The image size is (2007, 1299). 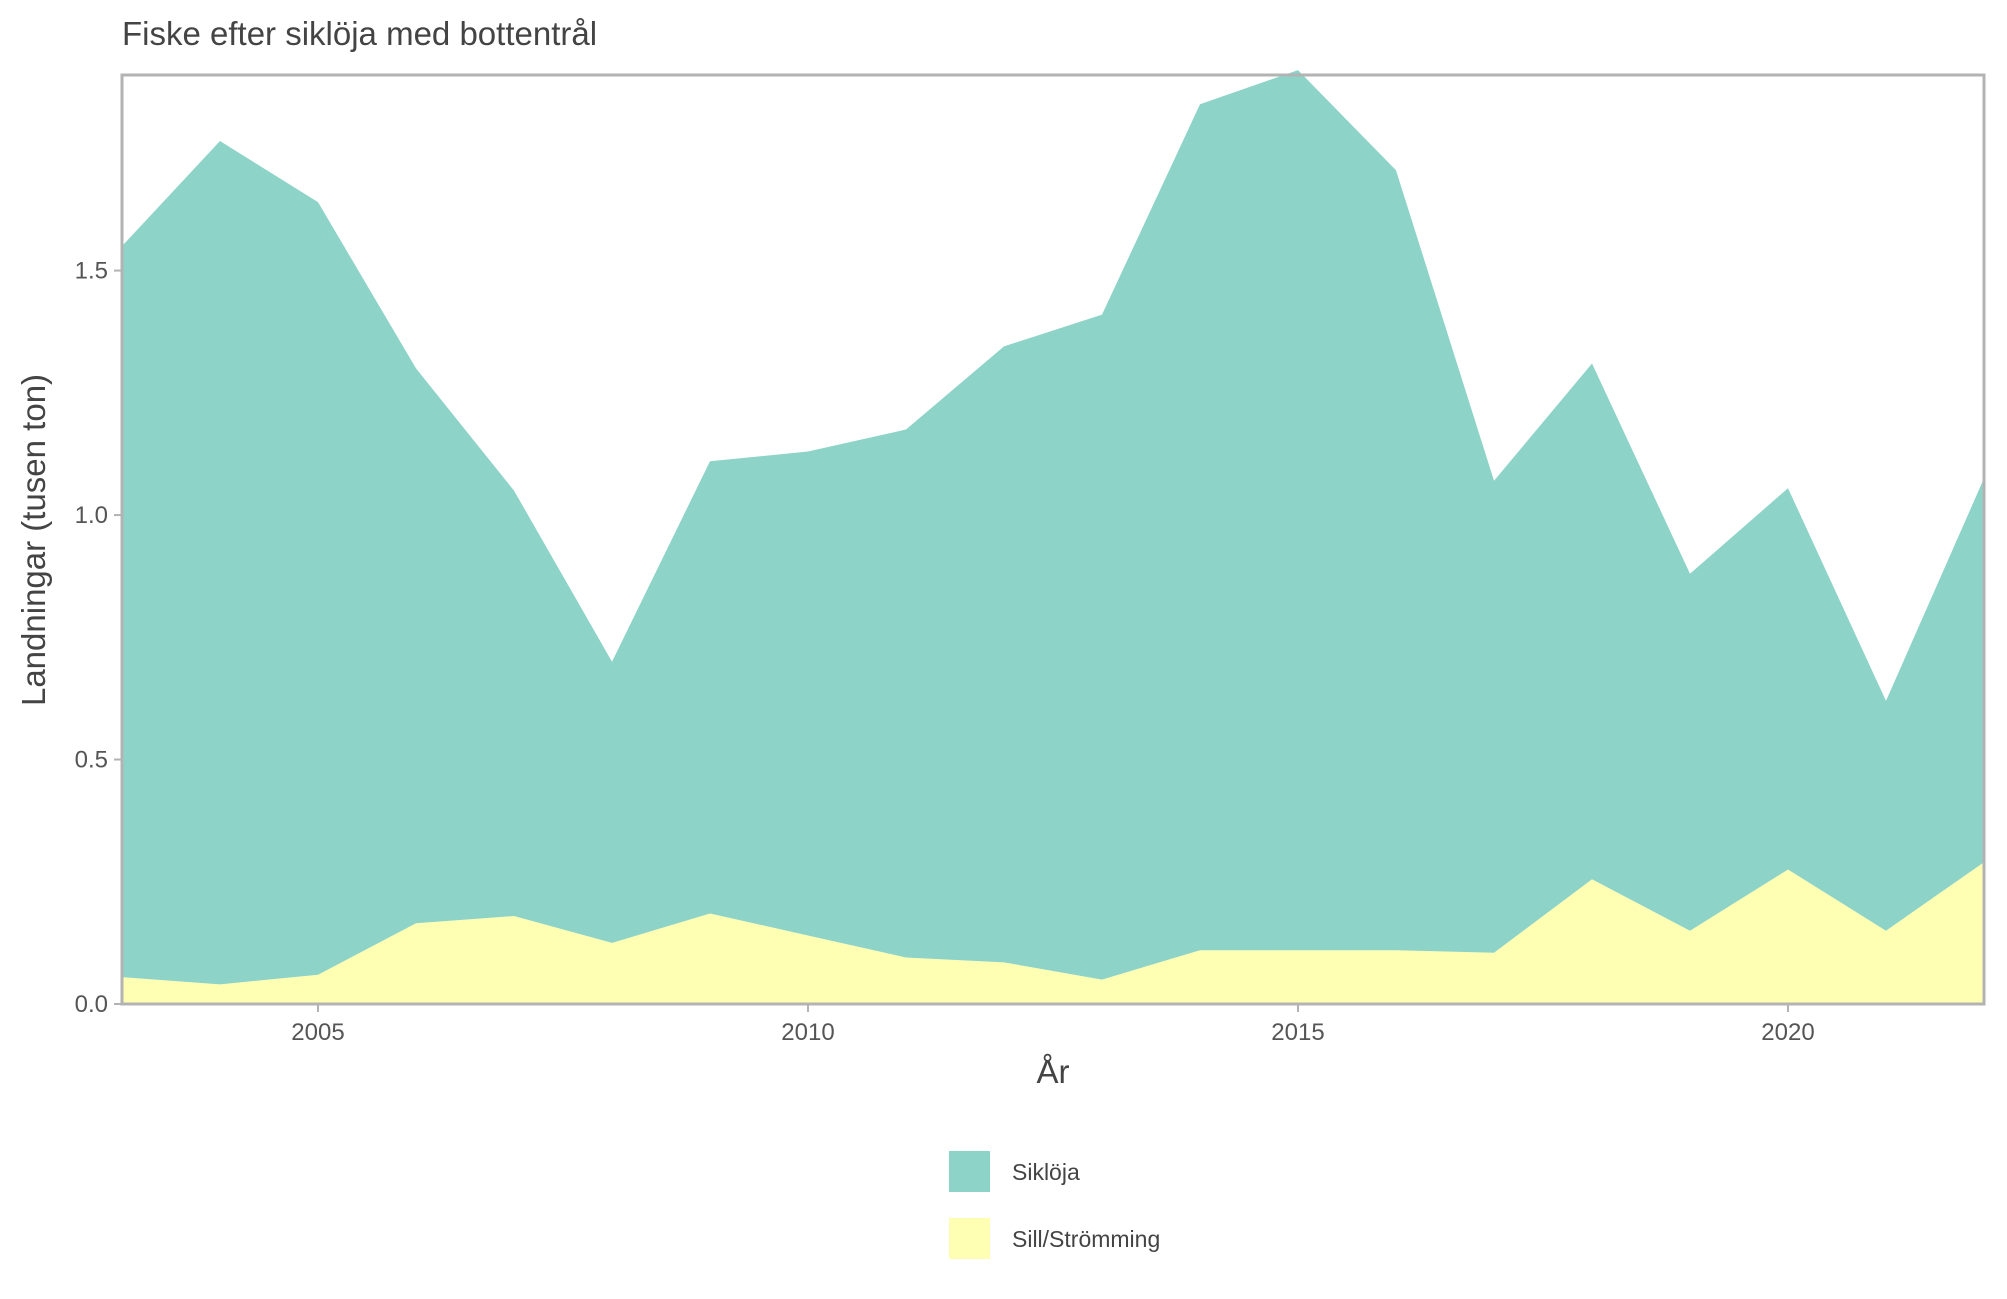 What do you see at coordinates (969, 1171) in the screenshot?
I see `legend-swatch-sikl-ja` at bounding box center [969, 1171].